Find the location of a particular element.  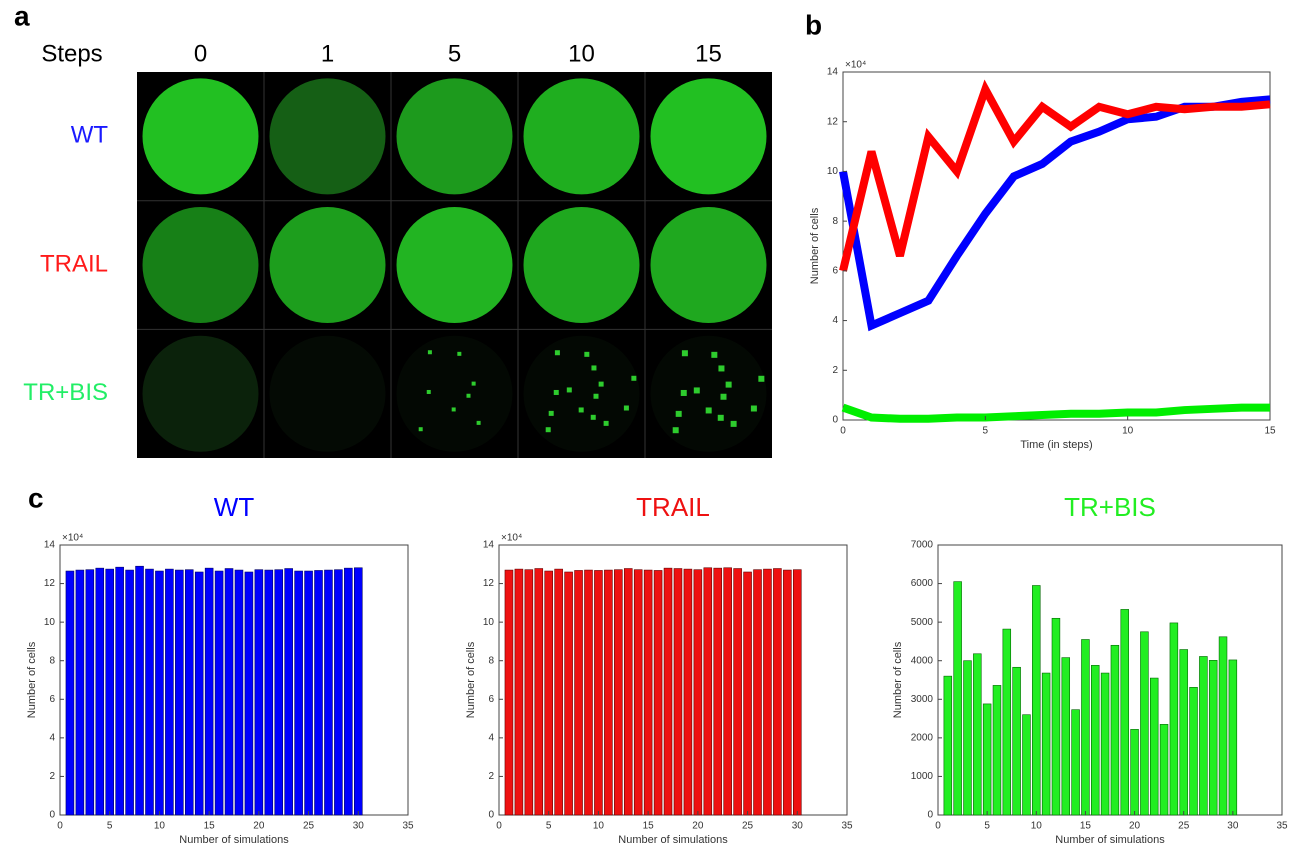

y-tick-label: 0 is located at coordinates (930, 815).